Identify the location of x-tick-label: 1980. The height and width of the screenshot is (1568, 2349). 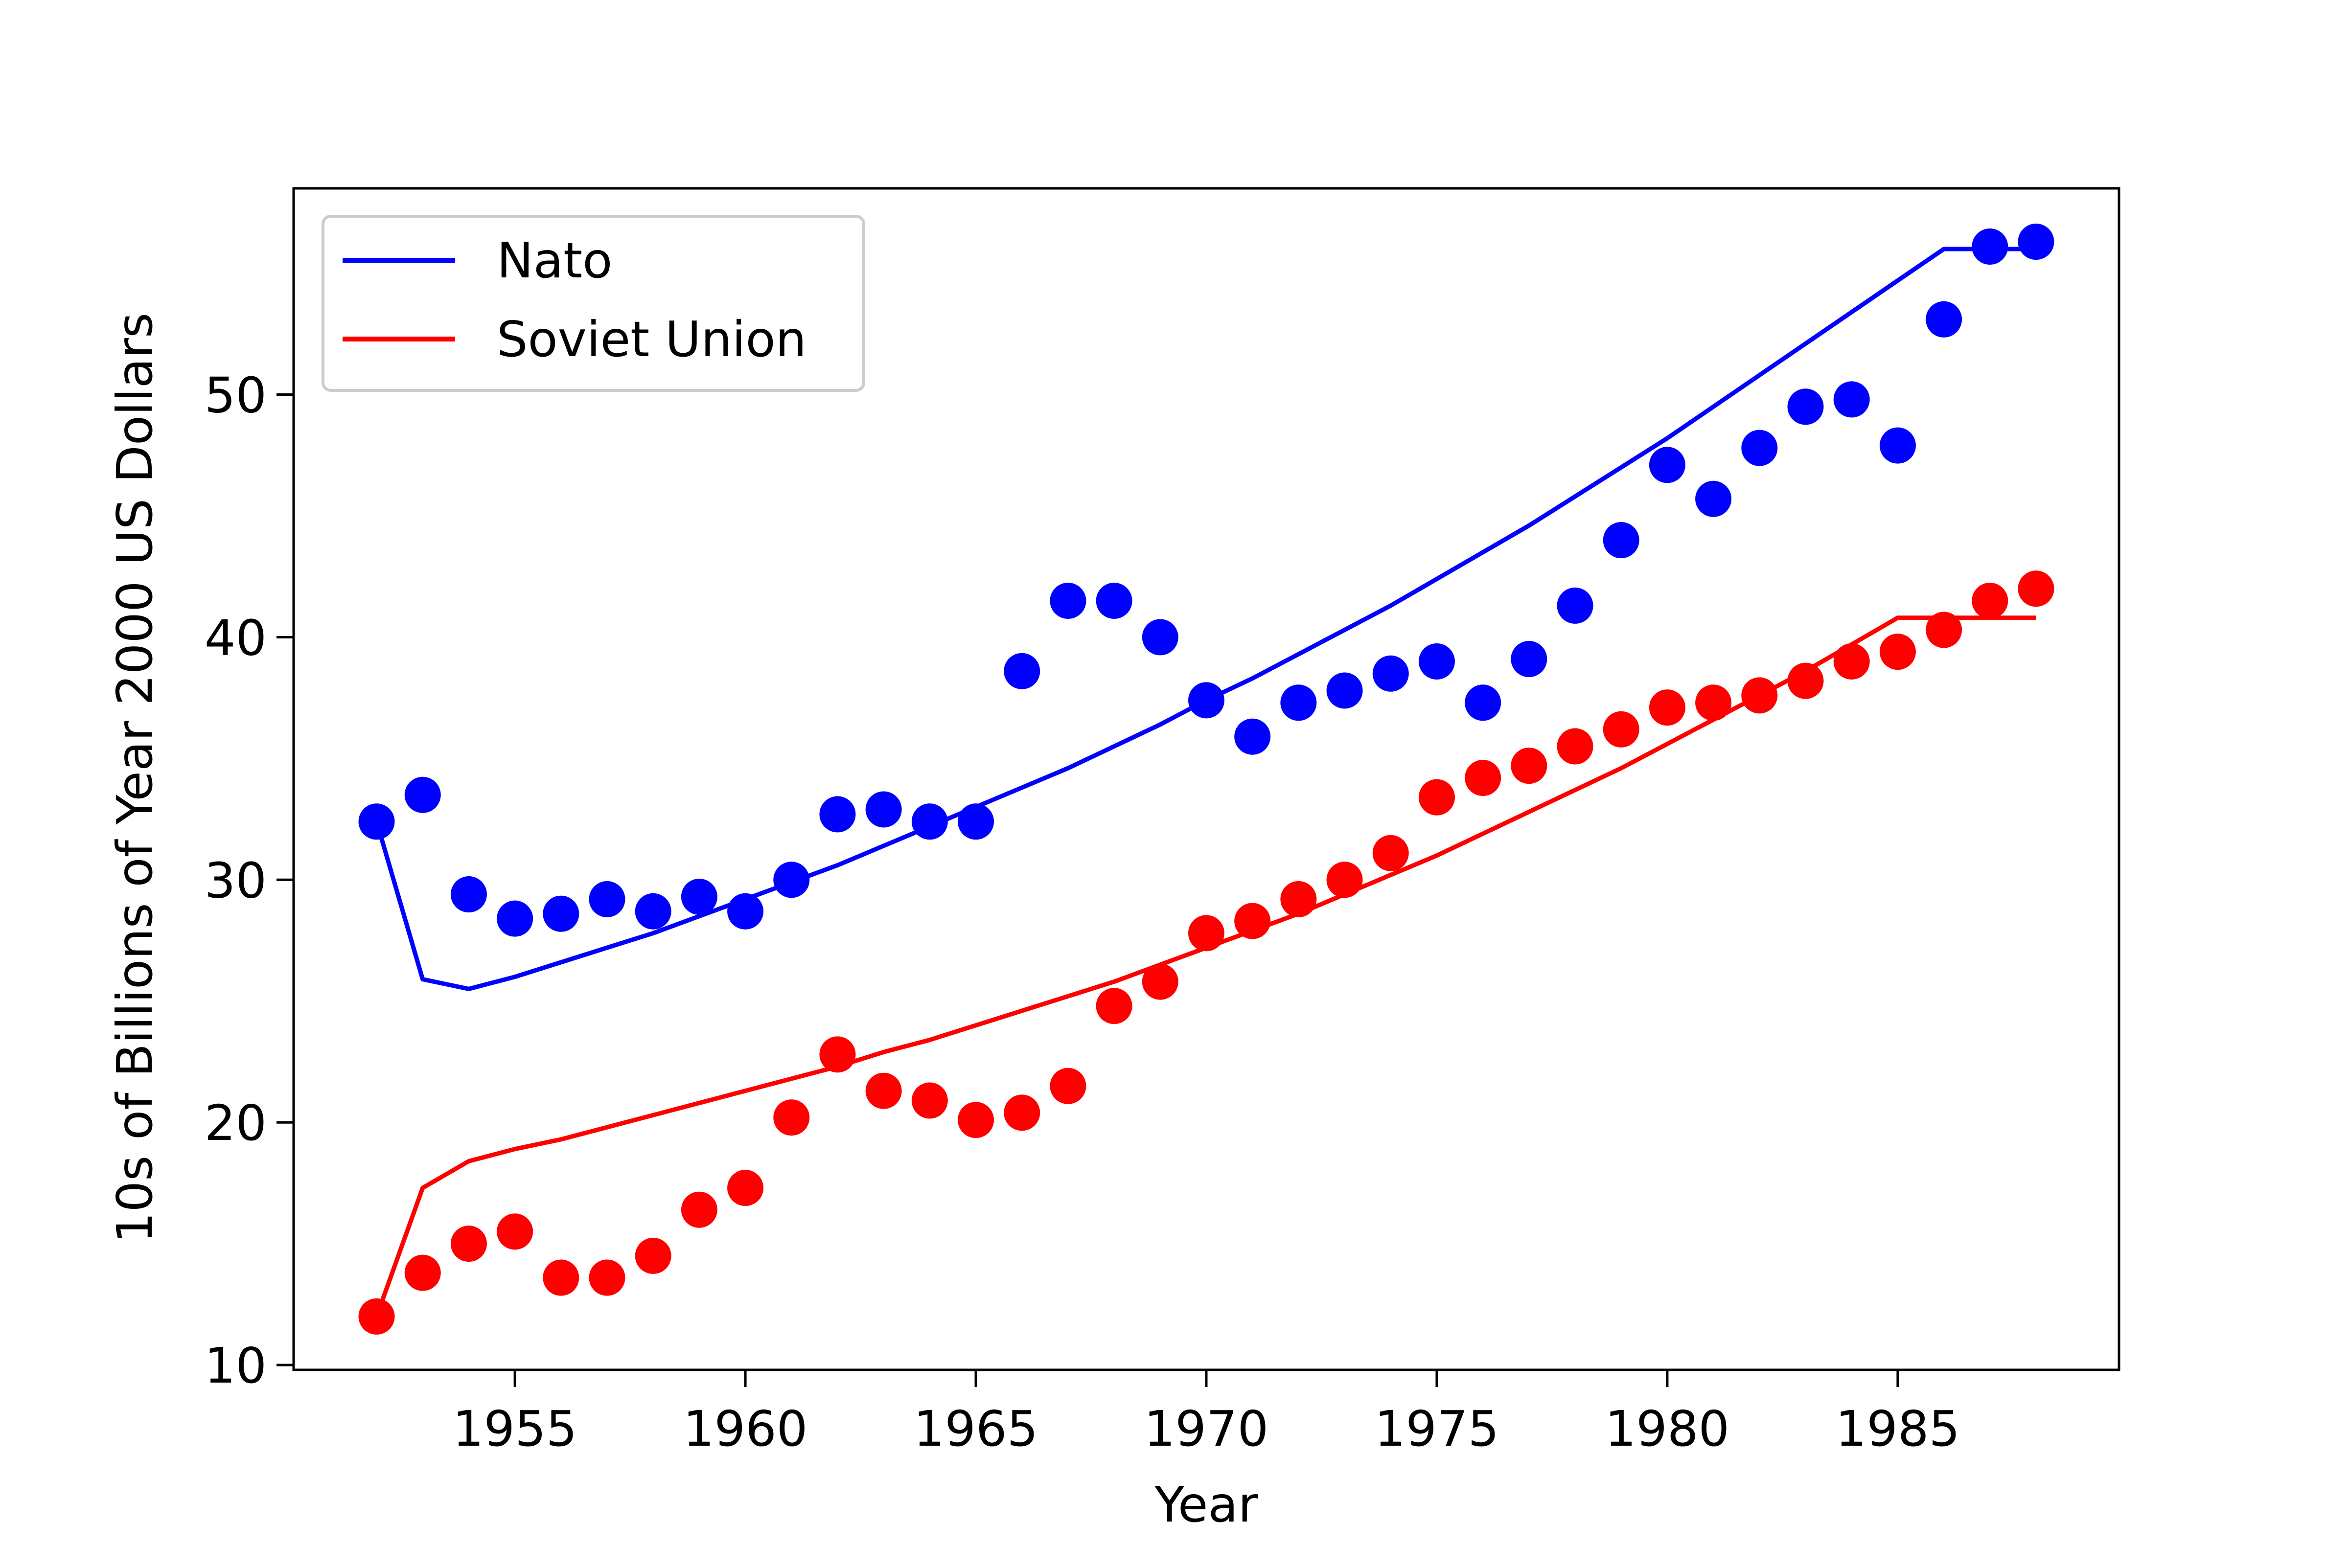
(1667, 1429).